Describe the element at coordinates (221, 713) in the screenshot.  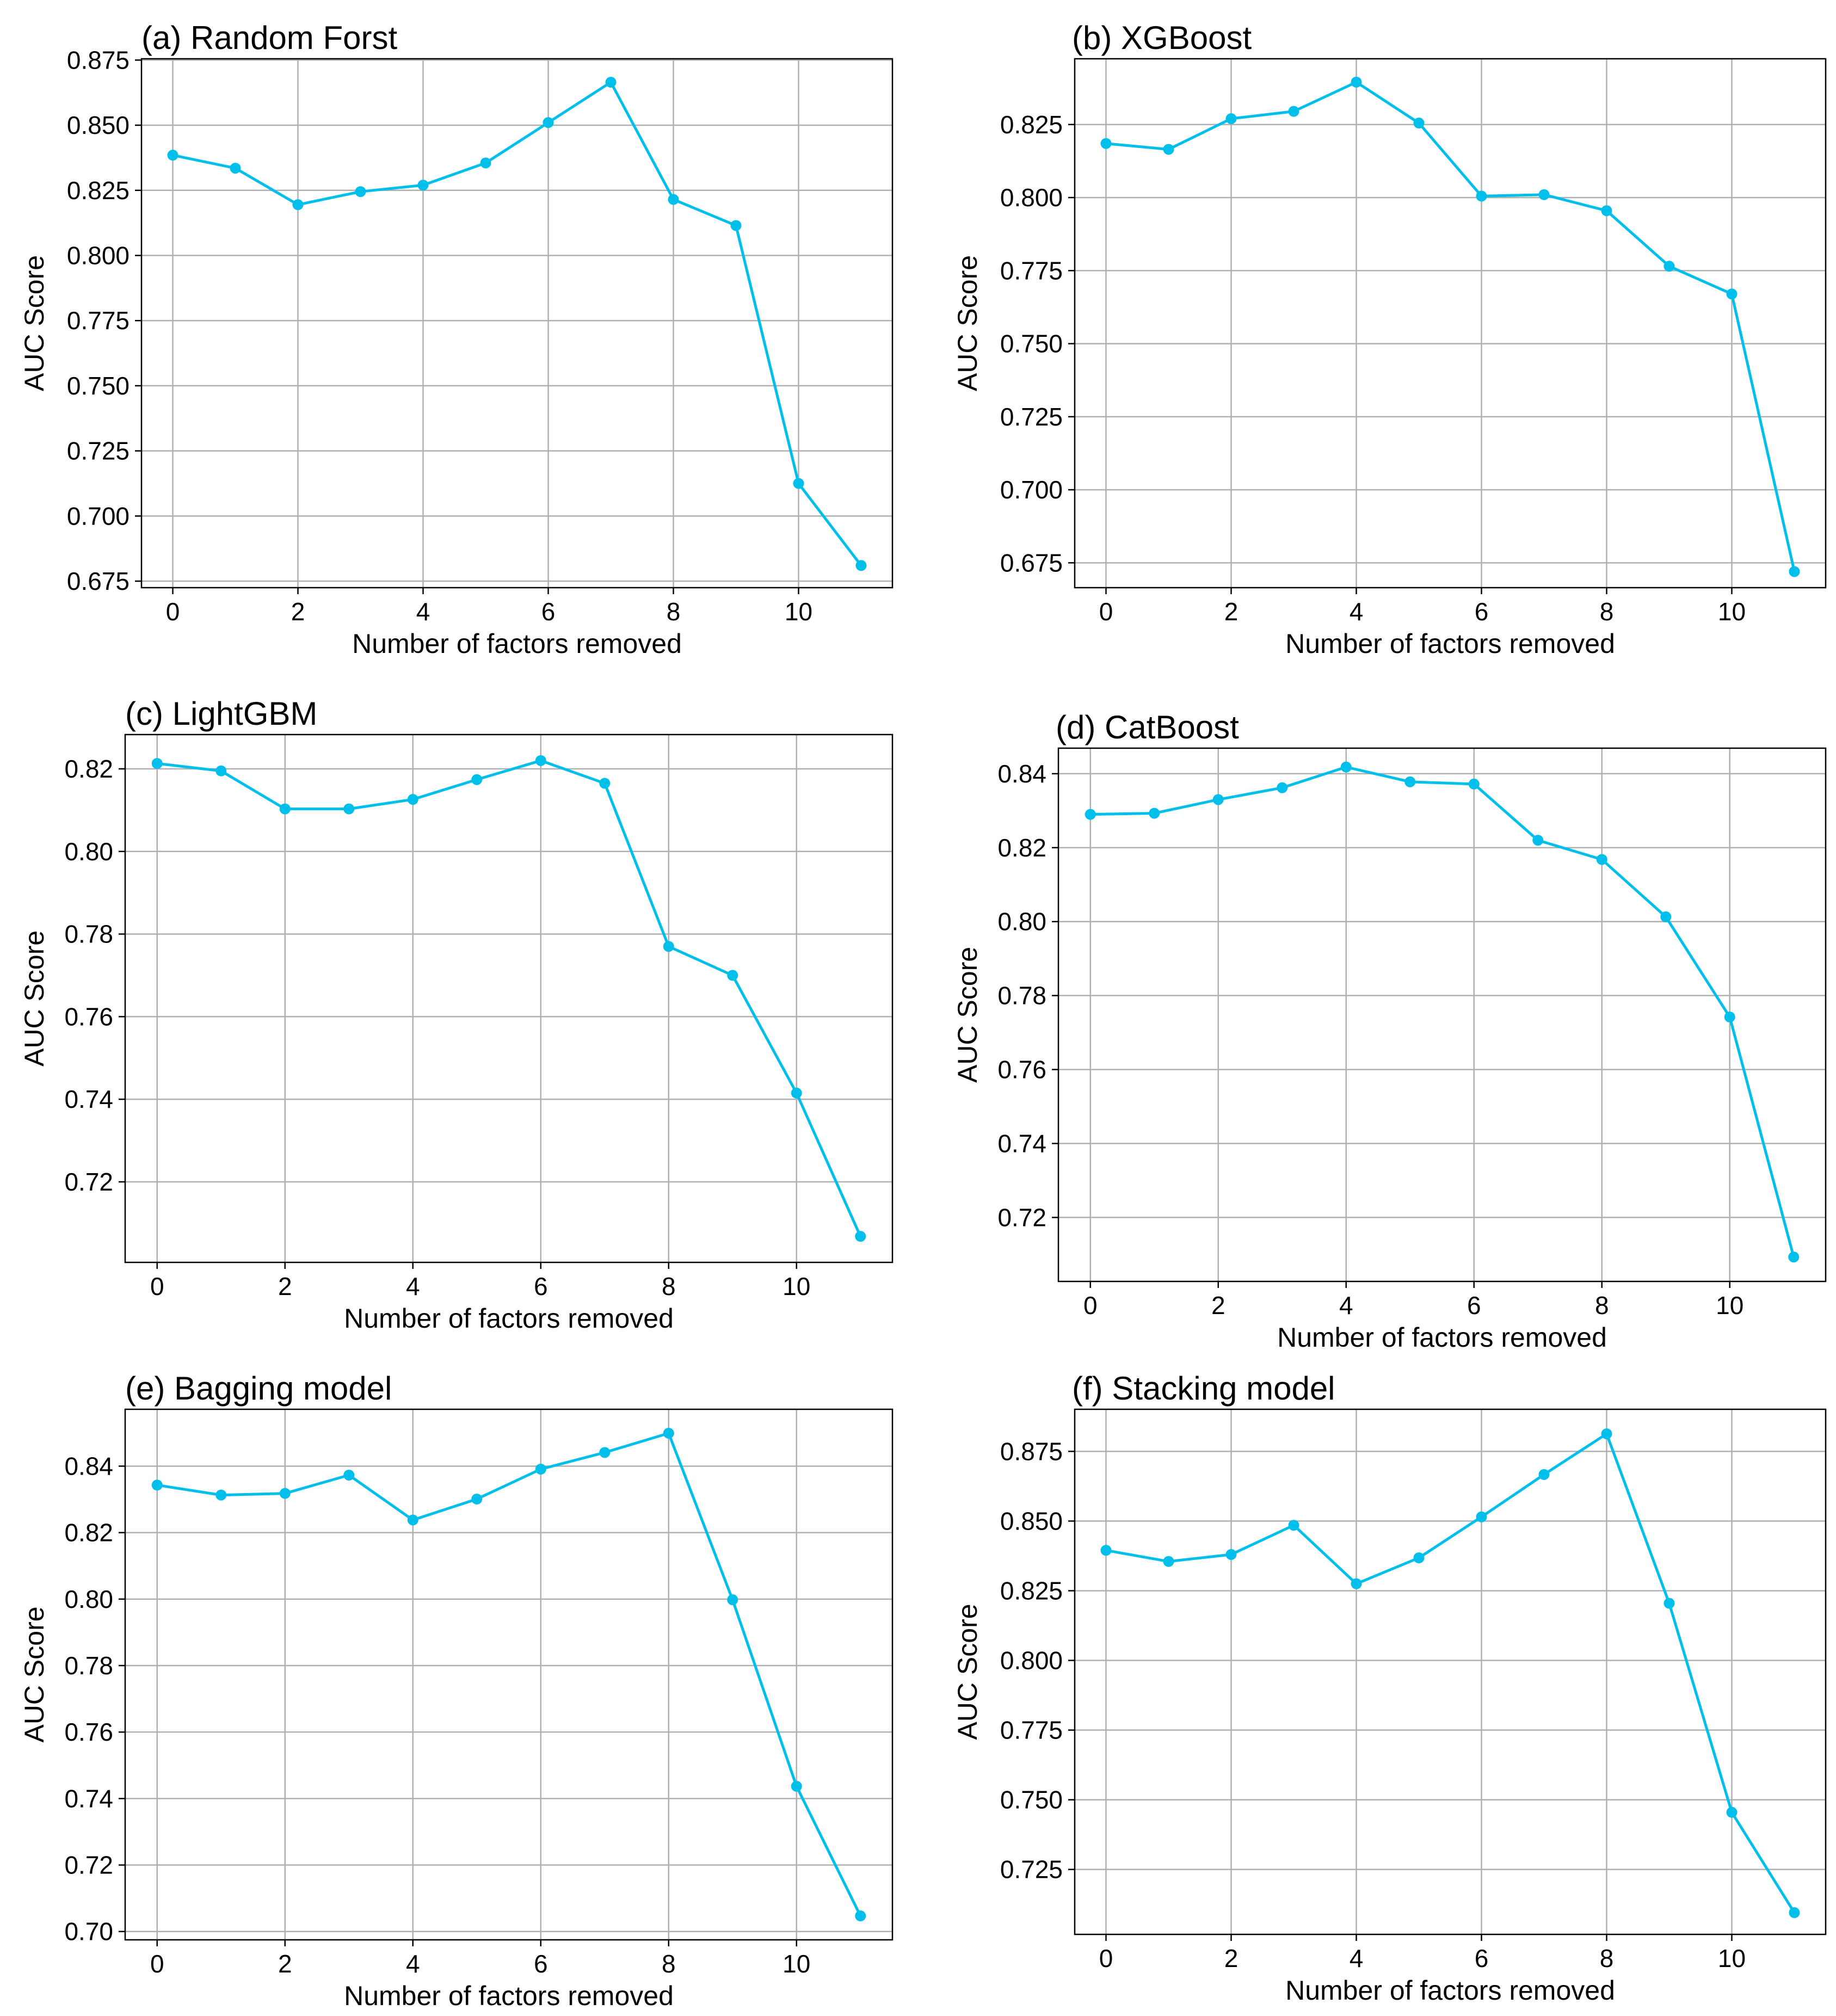
I see `panel-title: (c) LightGBM` at that location.